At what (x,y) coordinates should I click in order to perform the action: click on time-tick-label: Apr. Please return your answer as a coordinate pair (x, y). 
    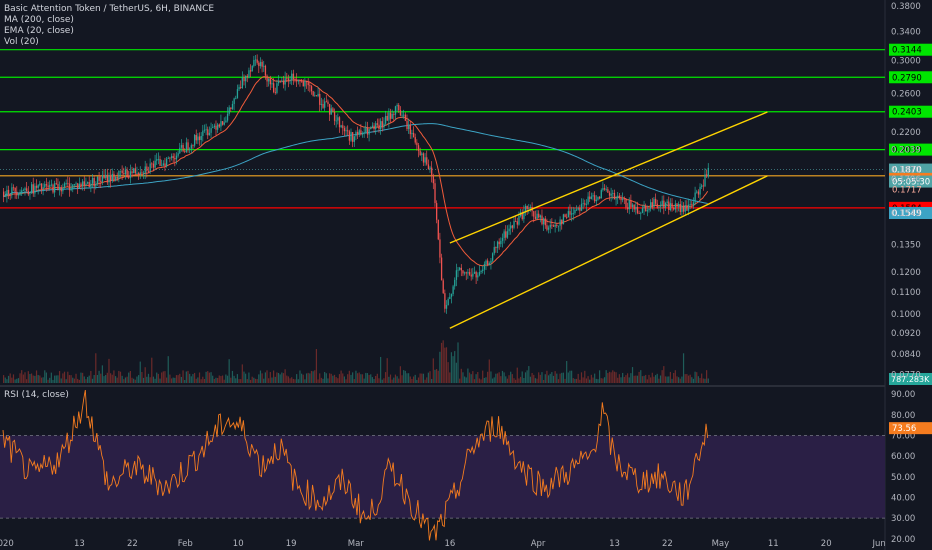
    Looking at the image, I should click on (538, 544).